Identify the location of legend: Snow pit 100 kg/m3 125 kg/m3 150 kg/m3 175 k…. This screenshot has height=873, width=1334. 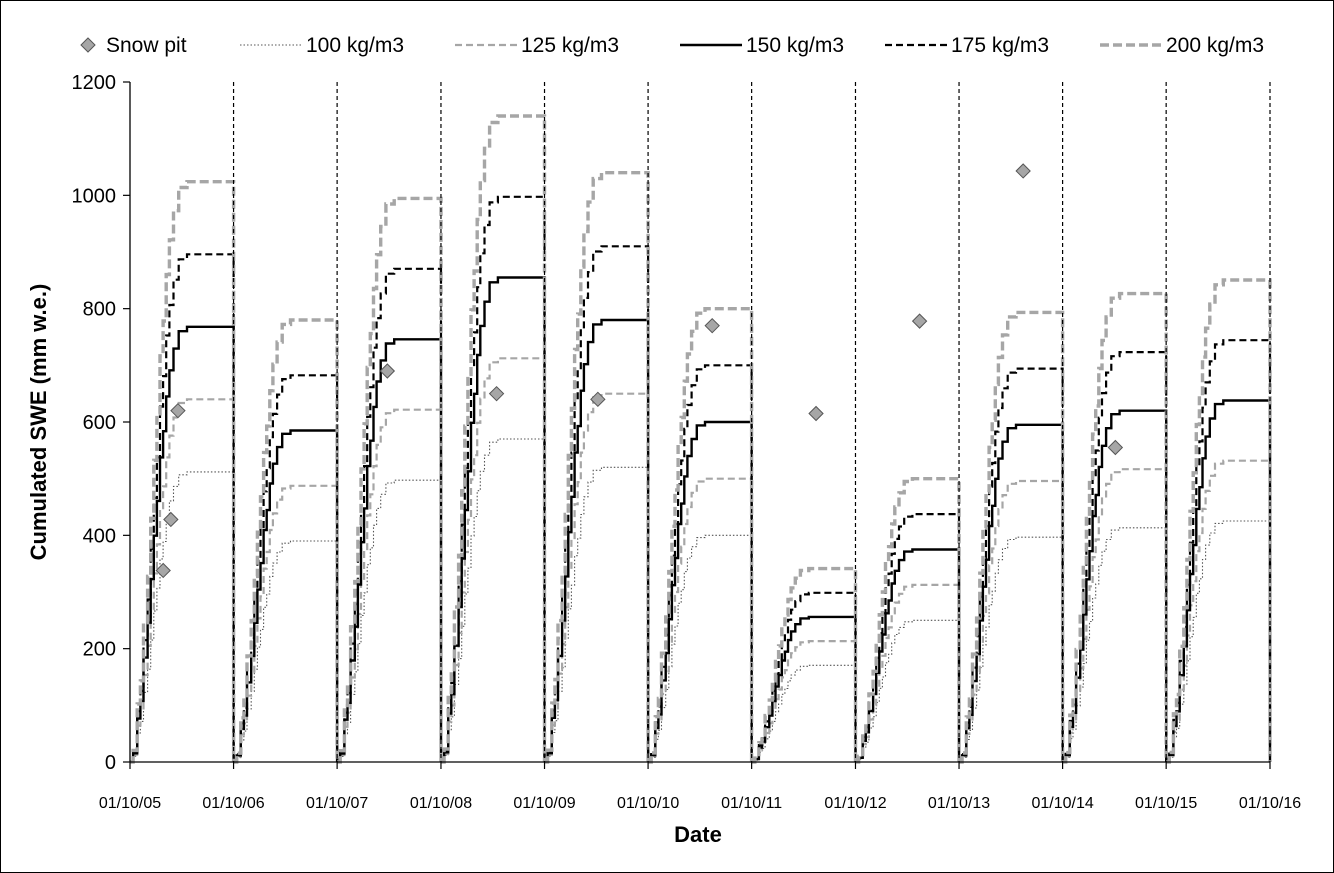
(672, 45).